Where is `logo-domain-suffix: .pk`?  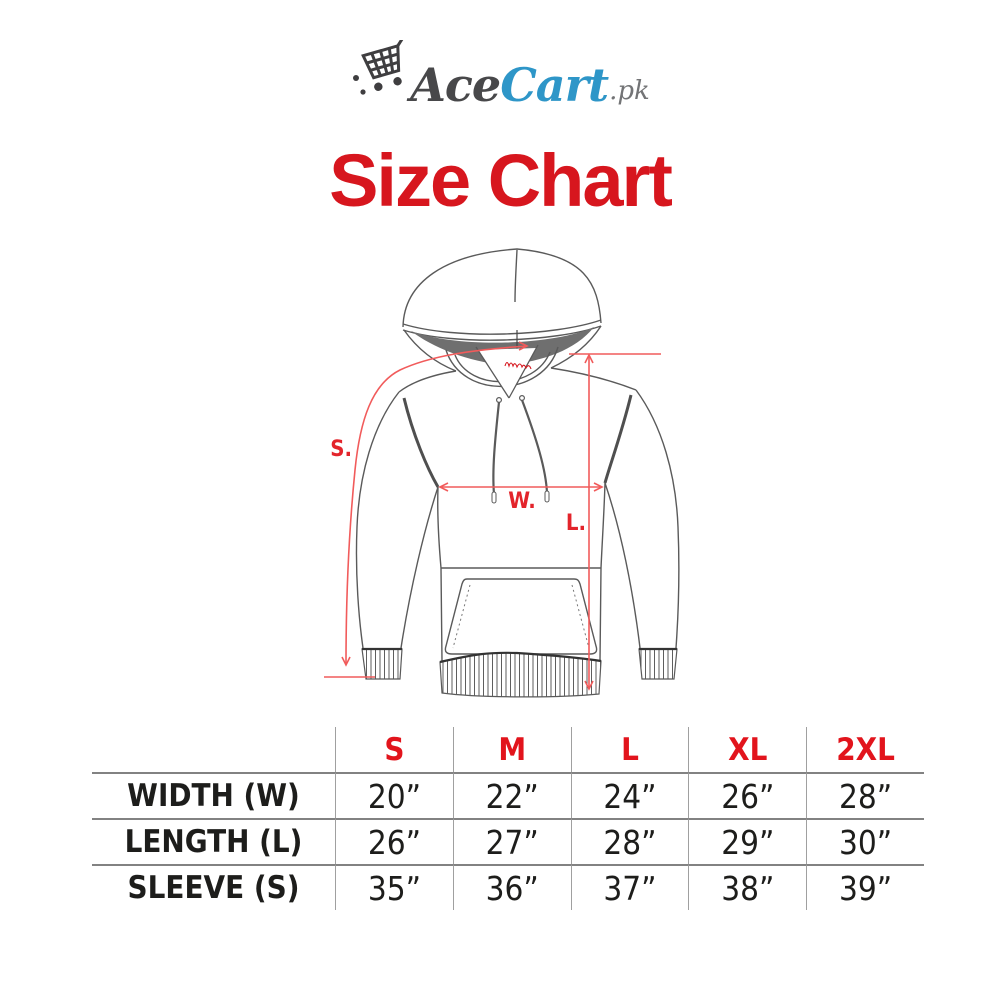
logo-domain-suffix: .pk is located at coordinates (629, 91).